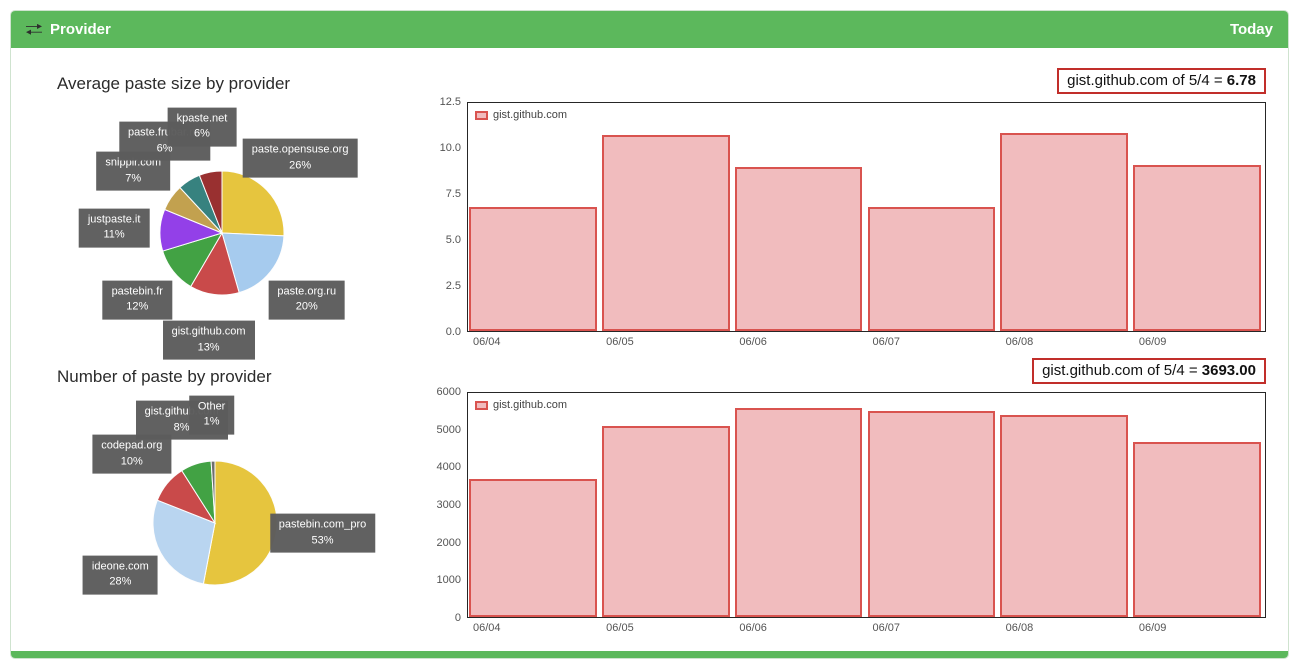 The height and width of the screenshot is (669, 1299). What do you see at coordinates (114, 228) in the screenshot?
I see `pie-label-justpaste.it: justpaste.it 11%` at bounding box center [114, 228].